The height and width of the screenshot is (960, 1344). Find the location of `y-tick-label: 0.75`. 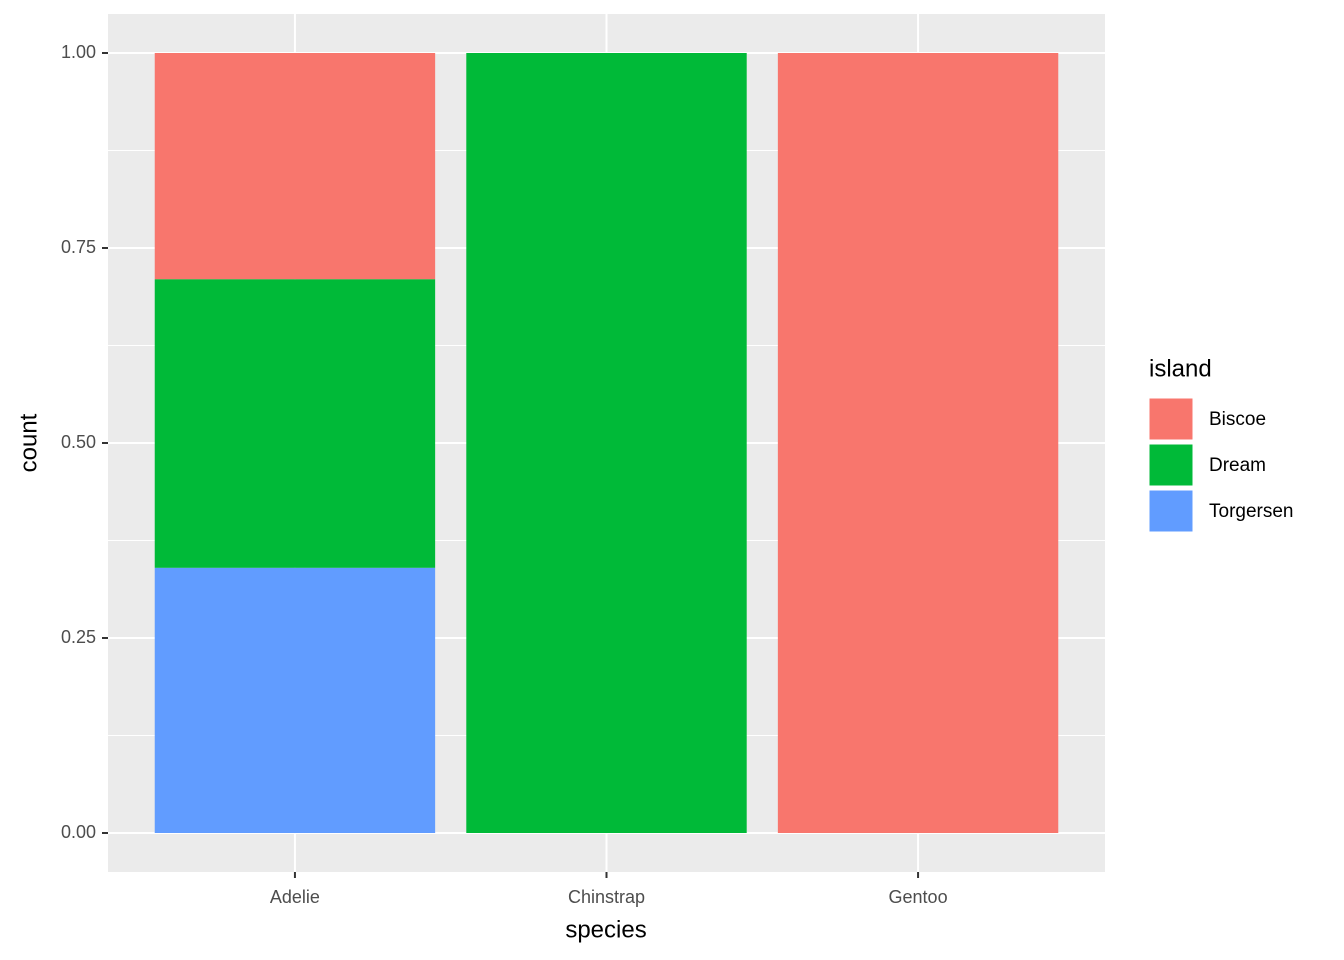

y-tick-label: 0.75 is located at coordinates (78, 247).